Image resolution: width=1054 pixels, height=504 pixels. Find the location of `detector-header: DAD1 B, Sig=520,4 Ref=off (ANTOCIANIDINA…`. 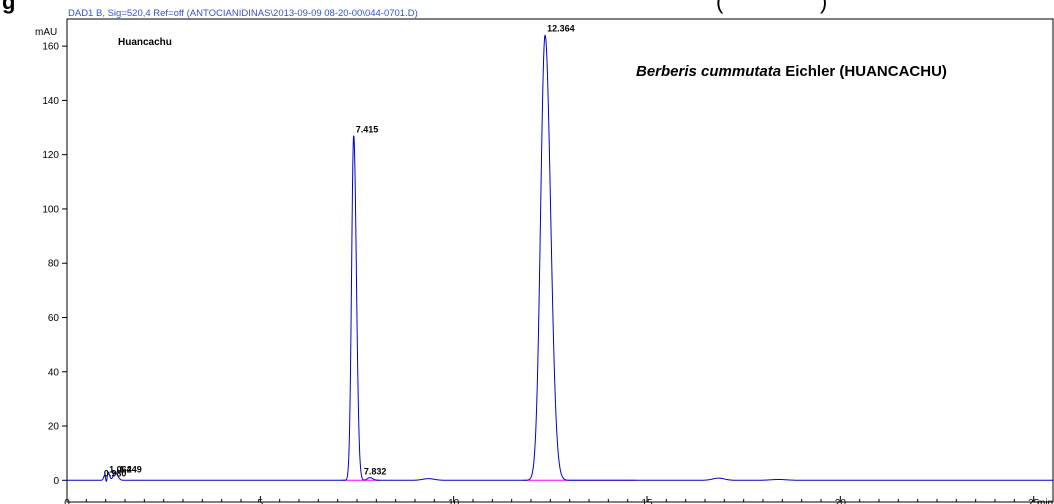

detector-header: DAD1 B, Sig=520,4 Ref=off (ANTOCIANIDINA… is located at coordinates (243, 13).